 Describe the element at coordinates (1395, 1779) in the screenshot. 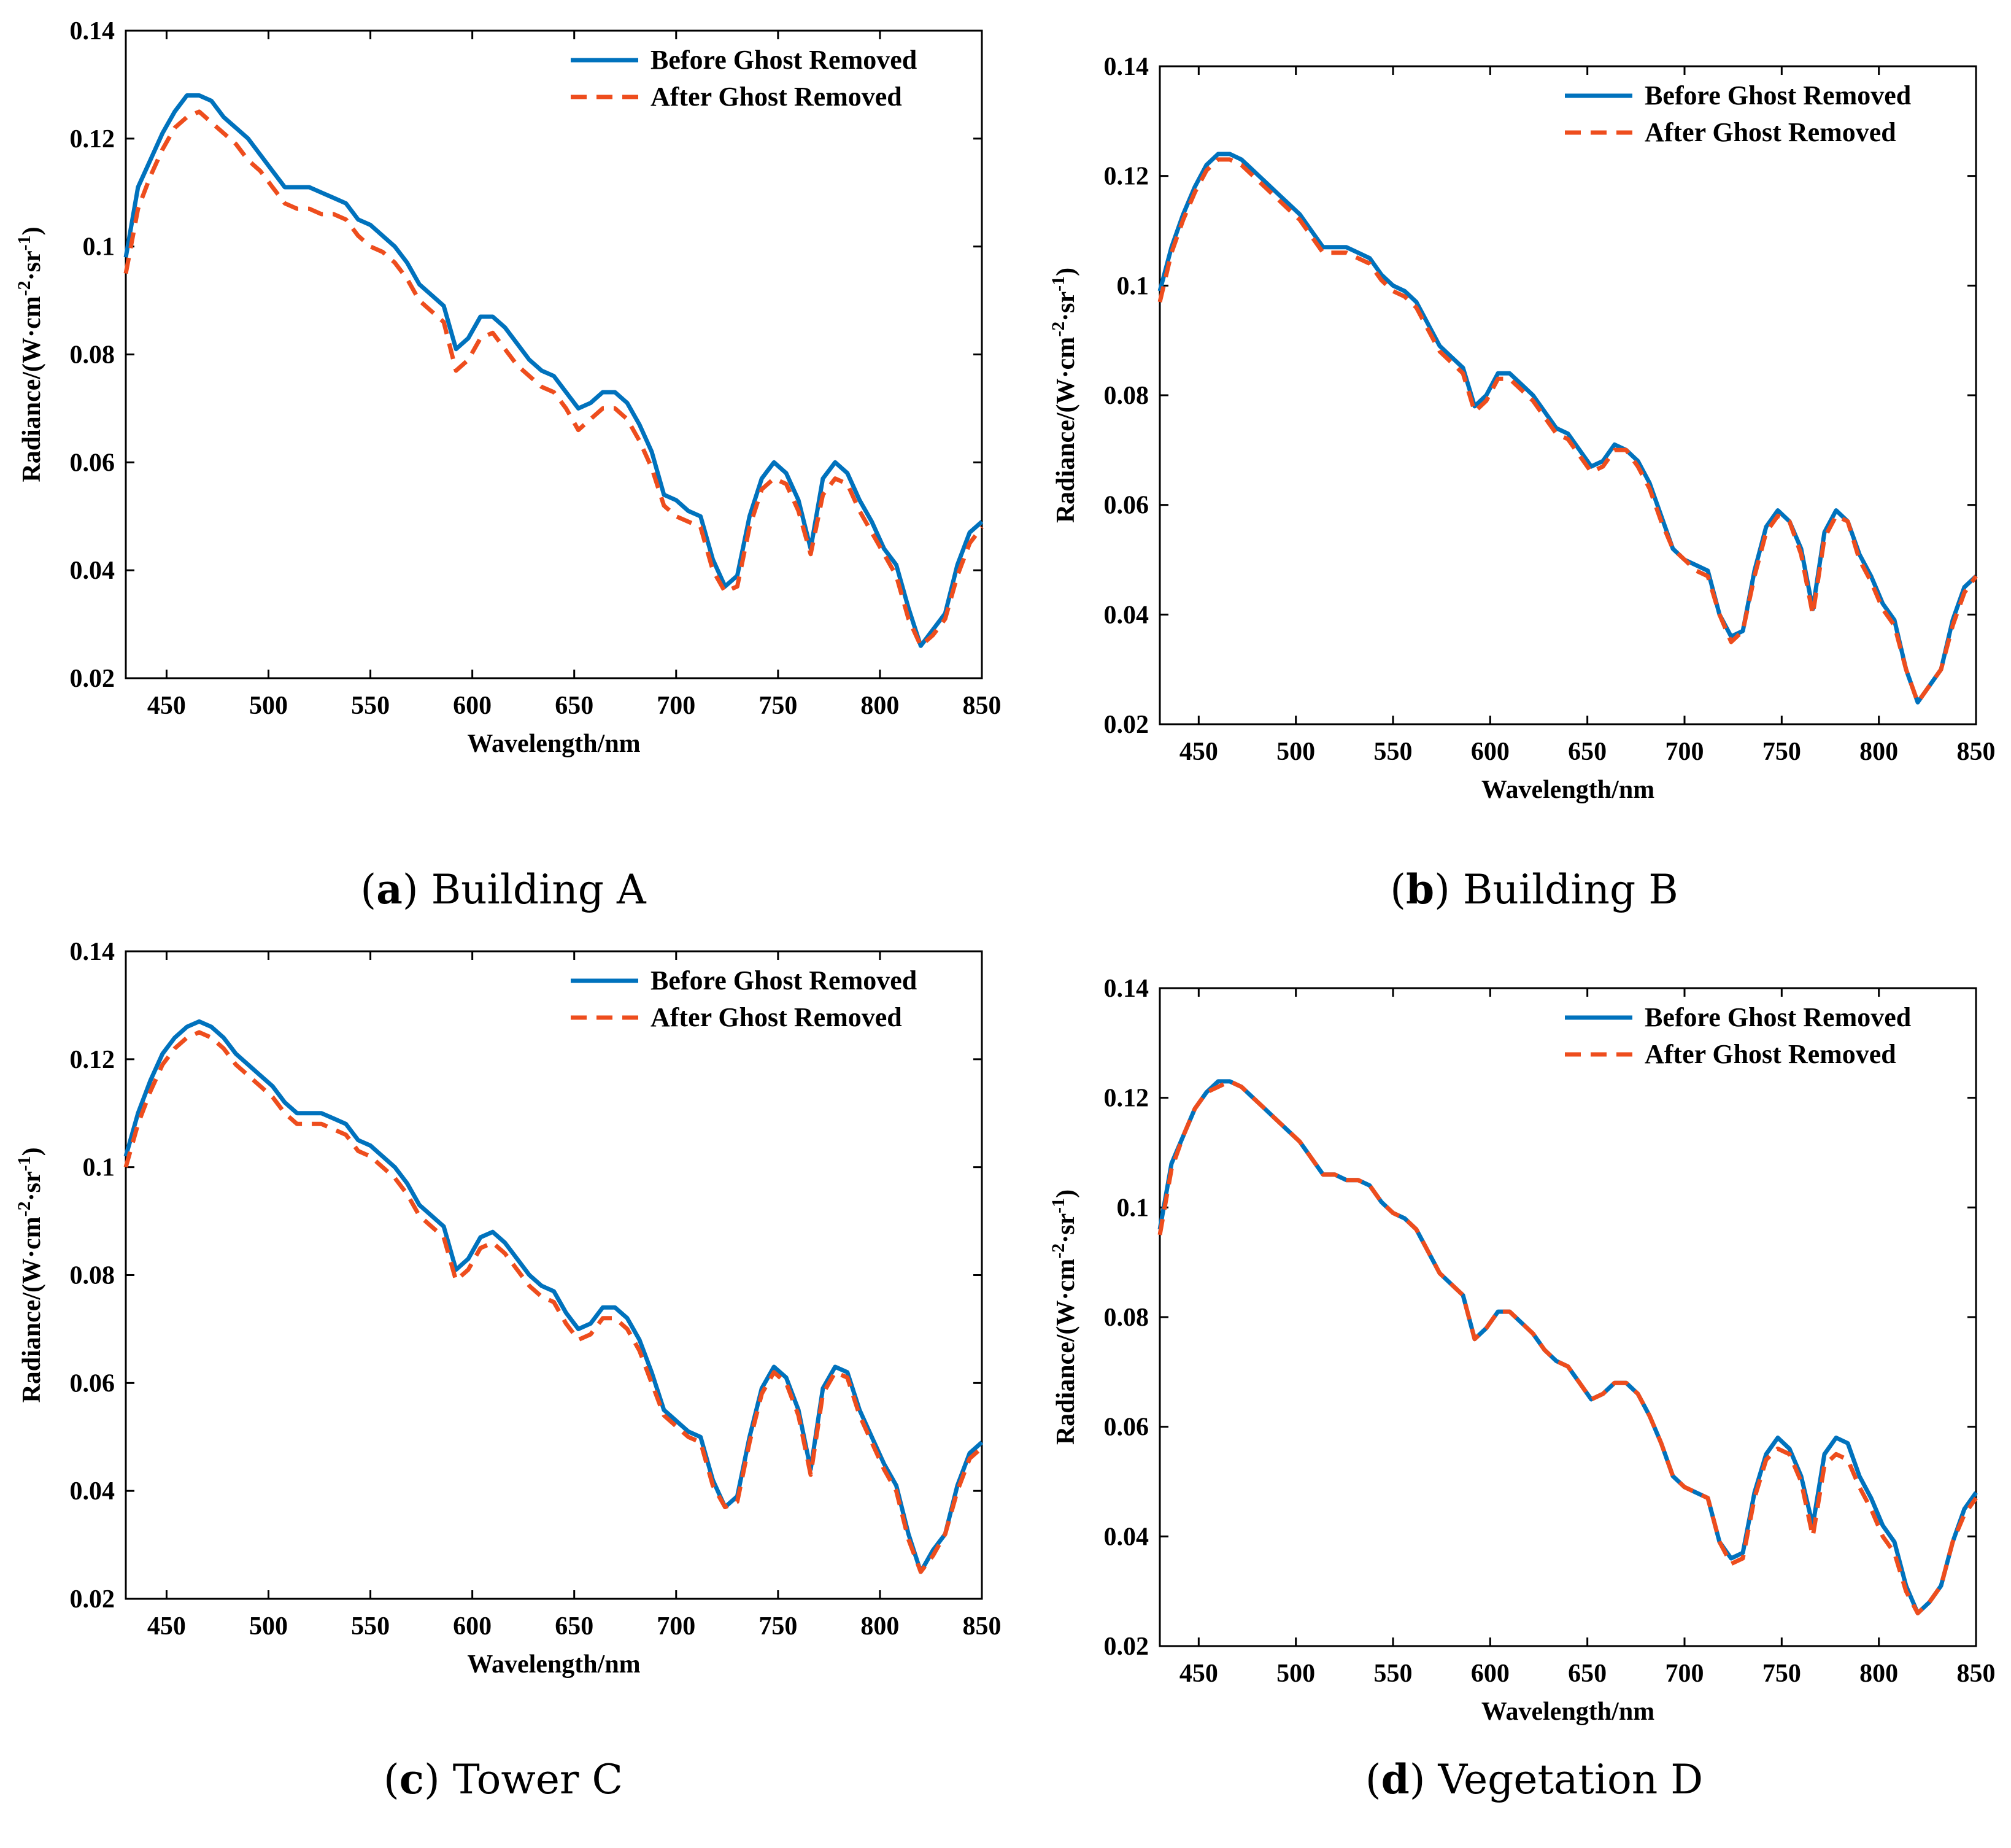

I see `caption-letter: d` at that location.